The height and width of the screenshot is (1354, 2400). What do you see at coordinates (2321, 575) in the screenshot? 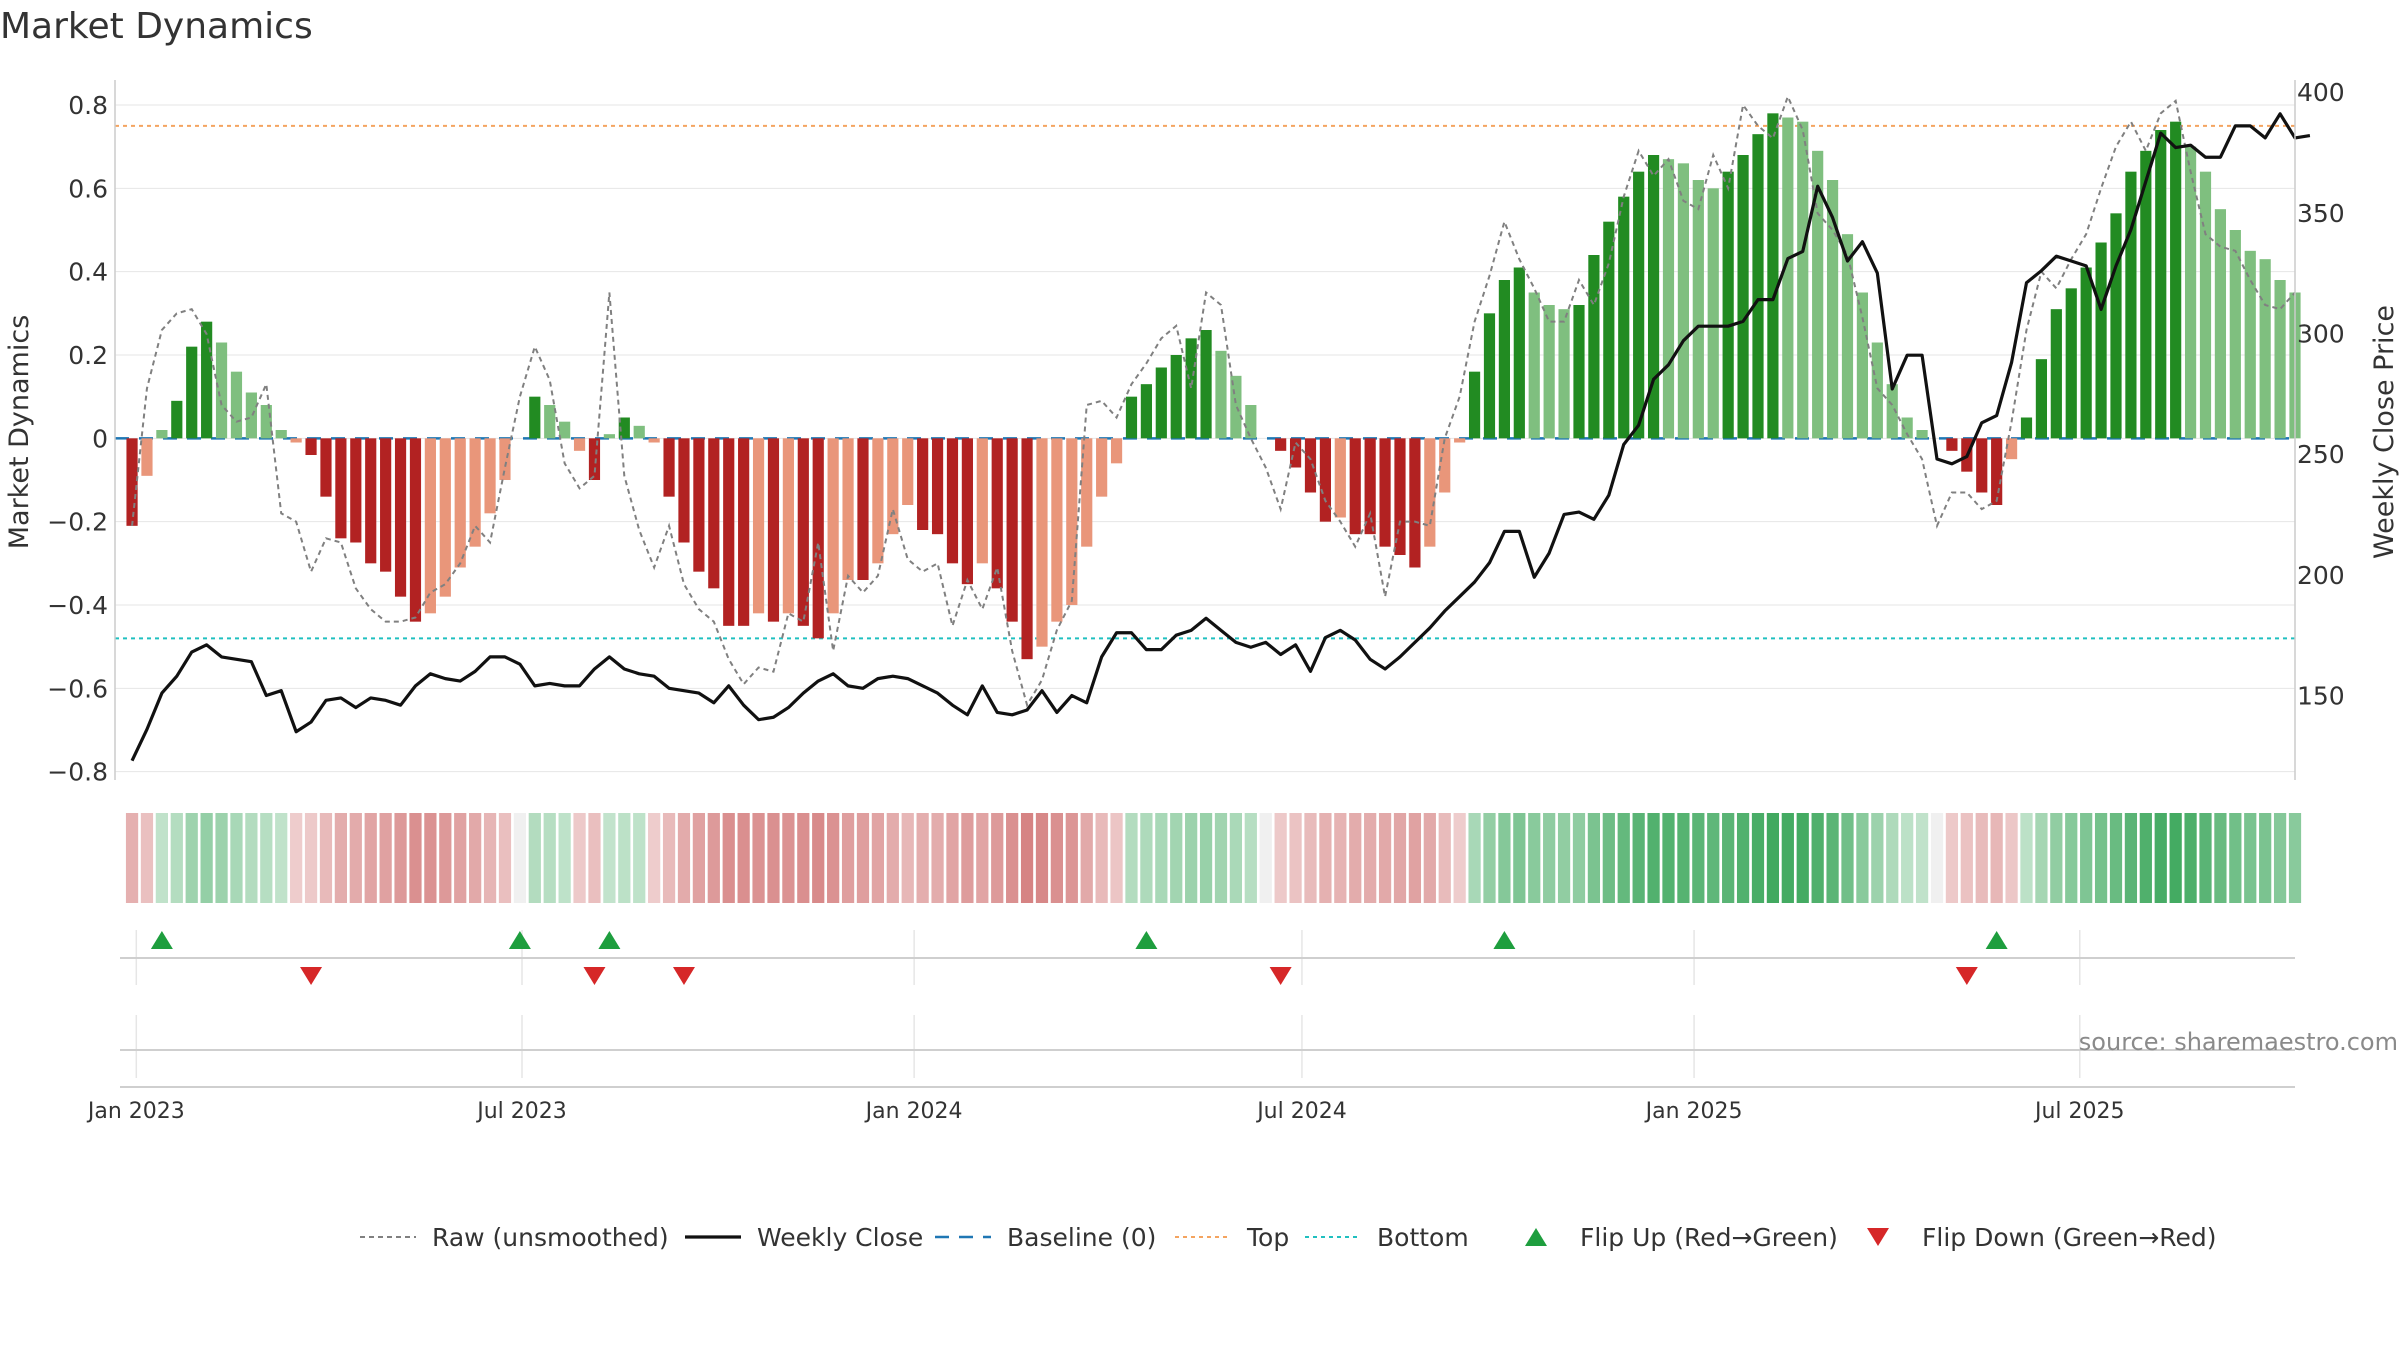
I see `y2-tick-label: 200` at bounding box center [2321, 575].